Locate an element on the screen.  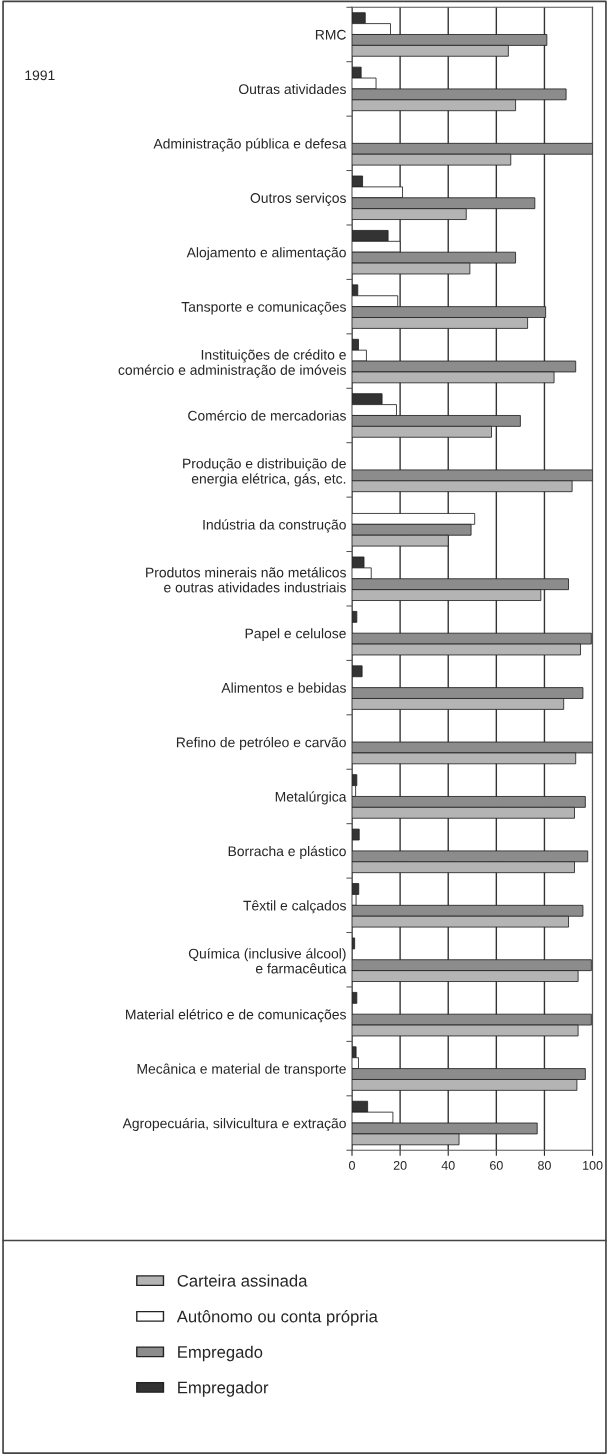
y-tick-label: Papel e celulose is located at coordinates (295, 635).